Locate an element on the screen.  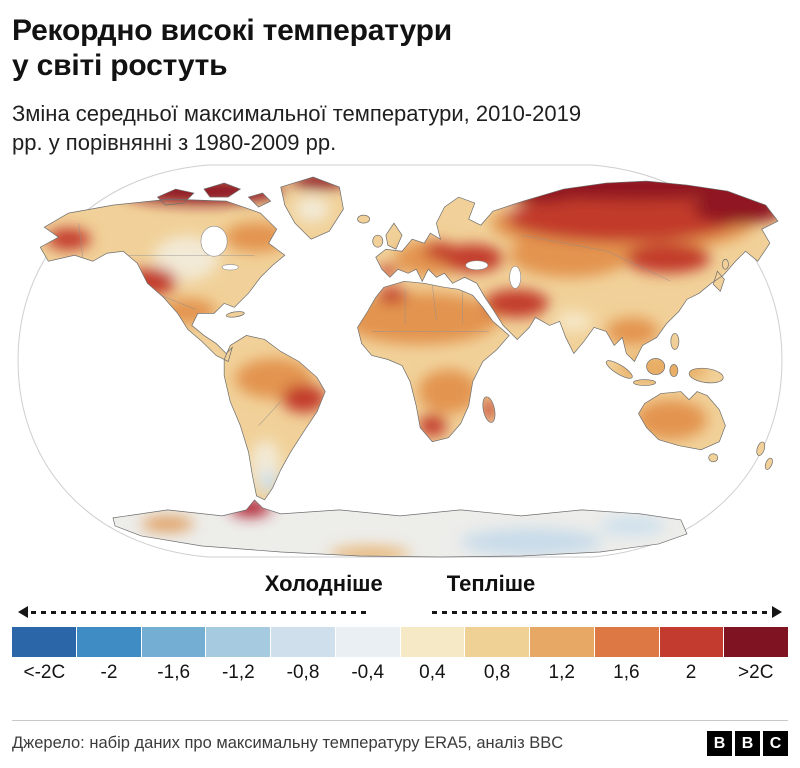
color-scale-bar is located at coordinates (400, 642).